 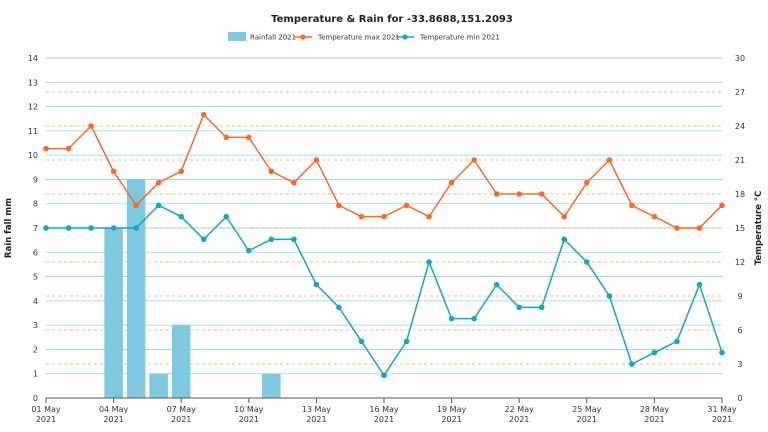 What do you see at coordinates (237, 36) in the screenshot?
I see `legend-swatch-rainfall` at bounding box center [237, 36].